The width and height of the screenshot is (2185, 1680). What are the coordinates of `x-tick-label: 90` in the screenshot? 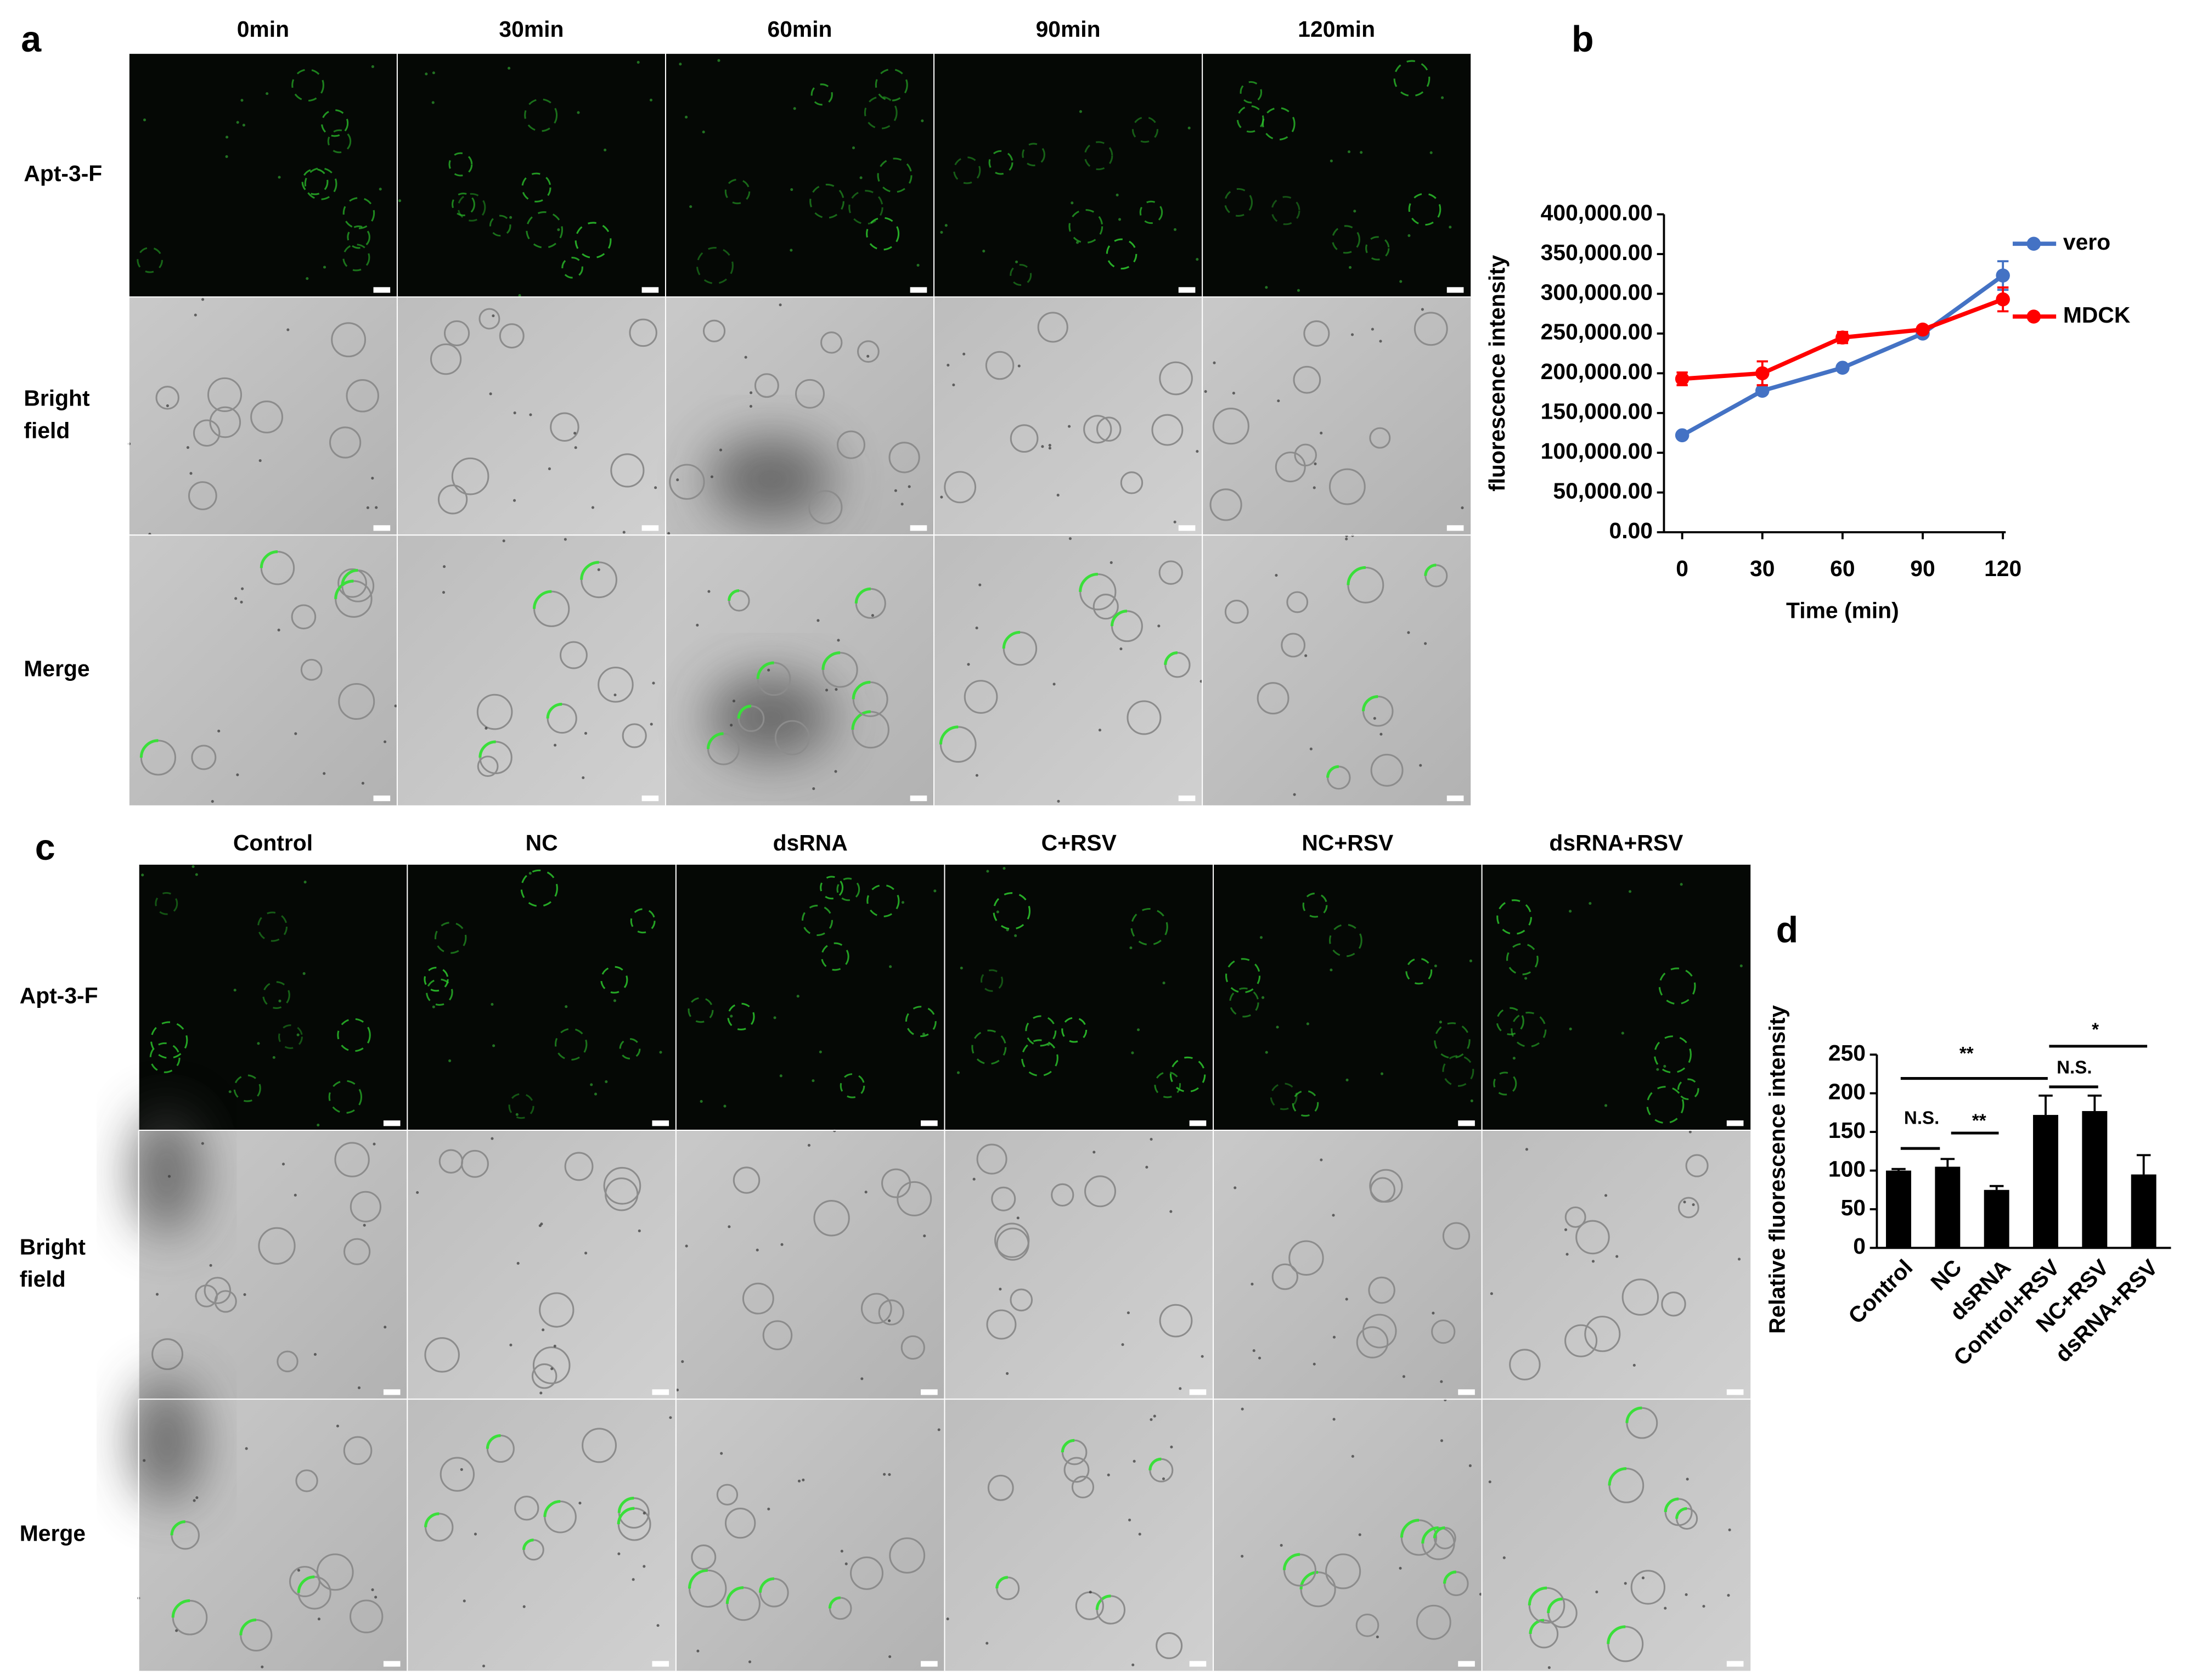 It's located at (1922, 568).